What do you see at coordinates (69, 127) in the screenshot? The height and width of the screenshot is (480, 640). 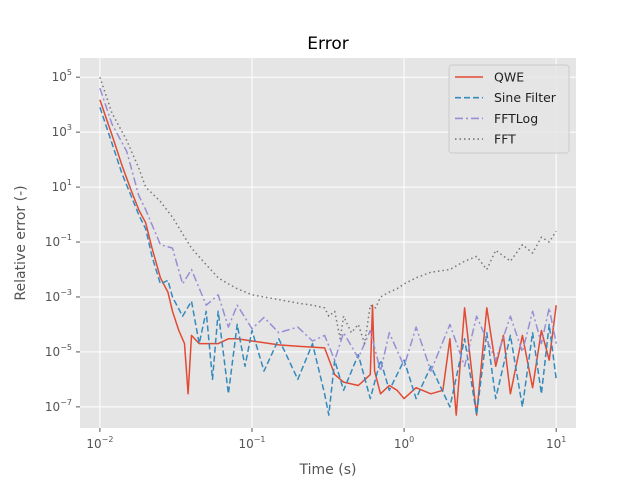 I see `y-tick-exponent: 3` at bounding box center [69, 127].